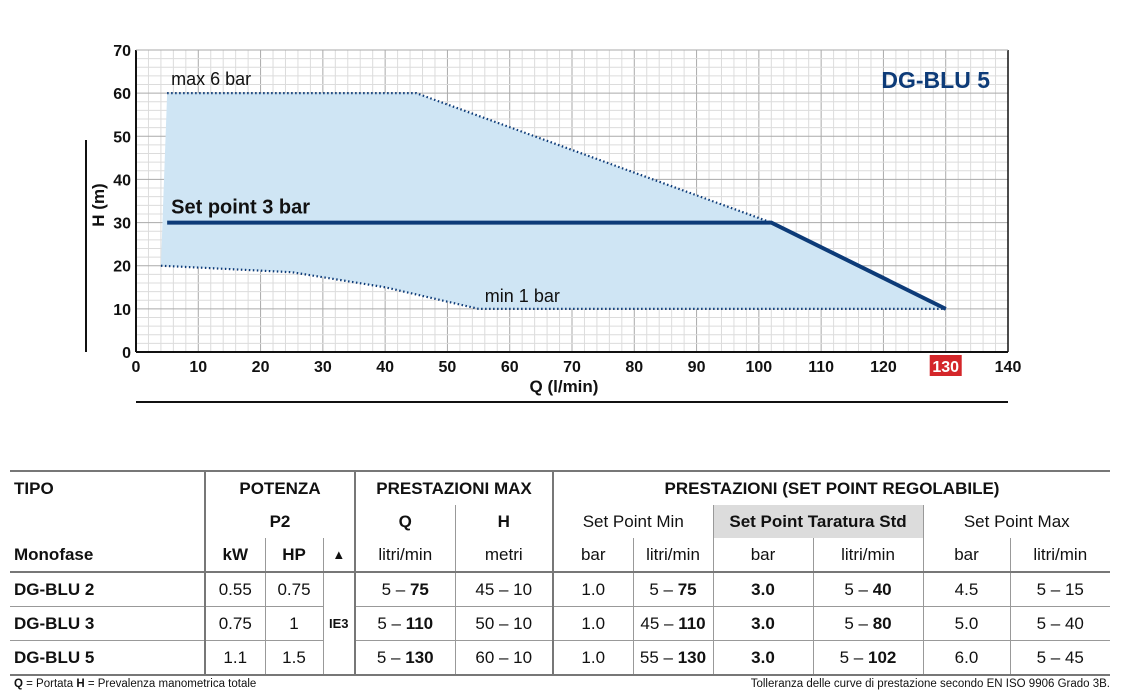 The height and width of the screenshot is (690, 1140). Describe the element at coordinates (673, 555) in the screenshot. I see `unit-lmin-min: litri/min` at that location.